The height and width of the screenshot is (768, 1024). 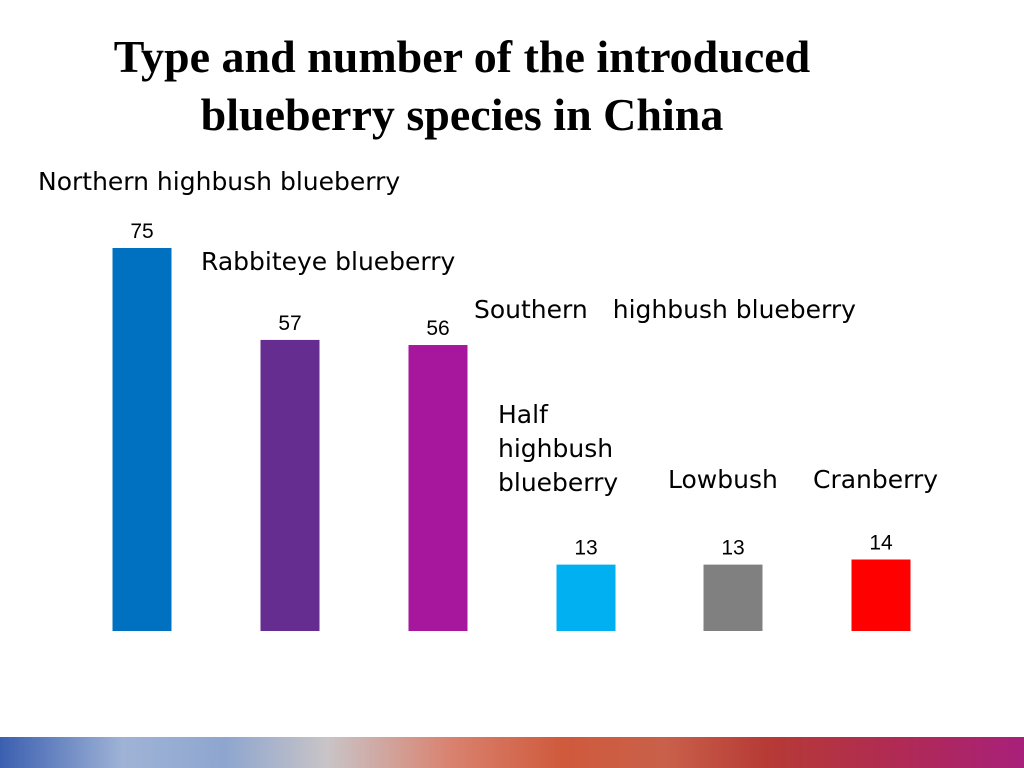 What do you see at coordinates (876, 479) in the screenshot?
I see `category-label-cranberry: Cranberry` at bounding box center [876, 479].